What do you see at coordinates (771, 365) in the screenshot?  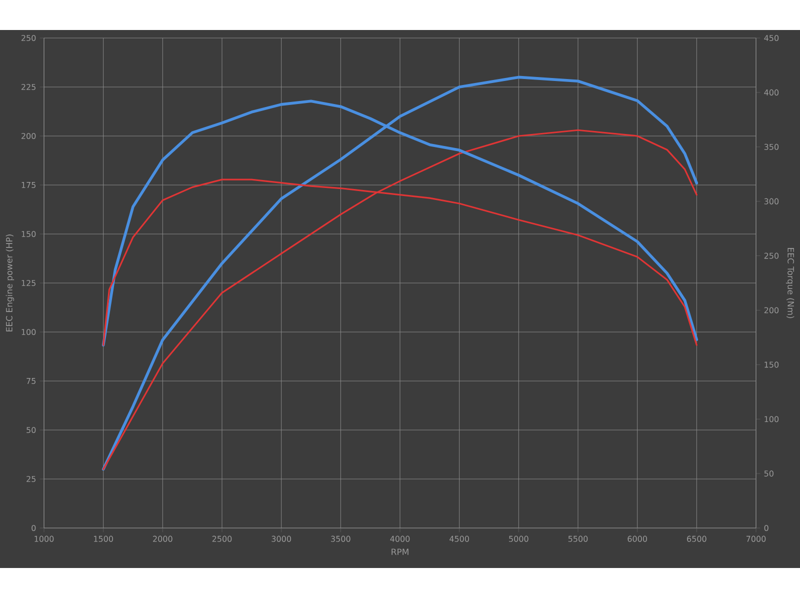 I see `y2-tick-label: 150` at bounding box center [771, 365].